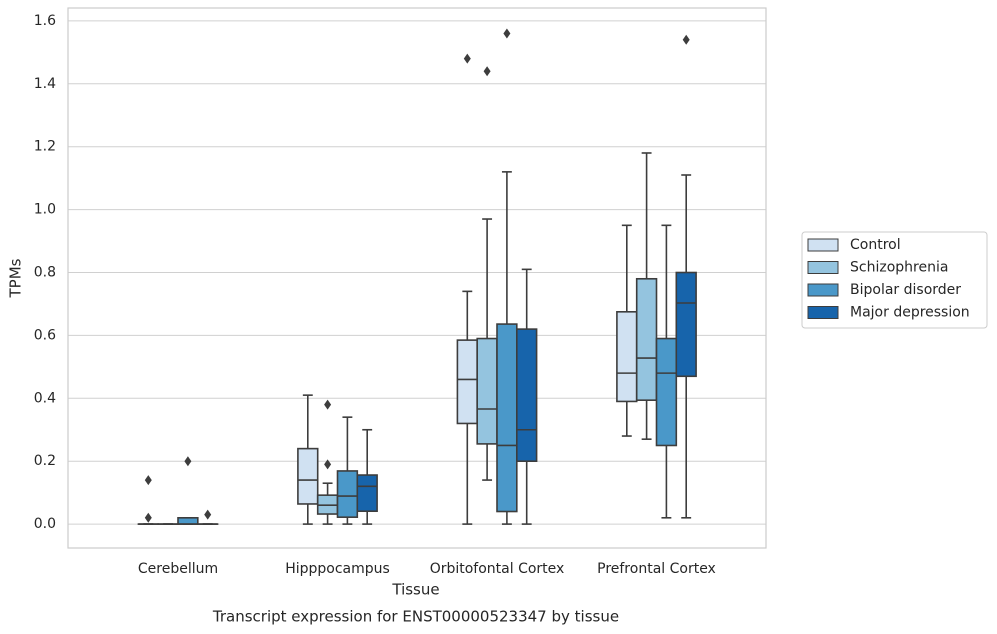 The height and width of the screenshot is (634, 997). I want to click on x-tick-label: Cerebellum, so click(178, 569).